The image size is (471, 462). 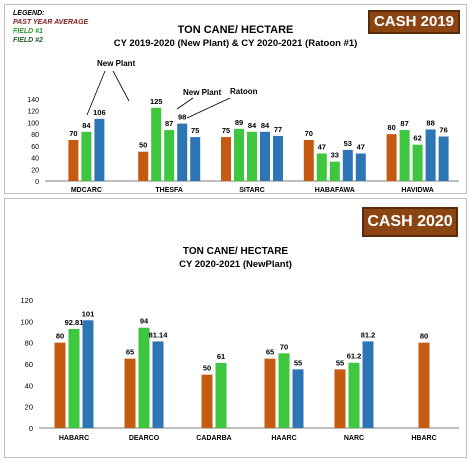 What do you see at coordinates (169, 123) in the screenshot?
I see `data-label: 87` at bounding box center [169, 123].